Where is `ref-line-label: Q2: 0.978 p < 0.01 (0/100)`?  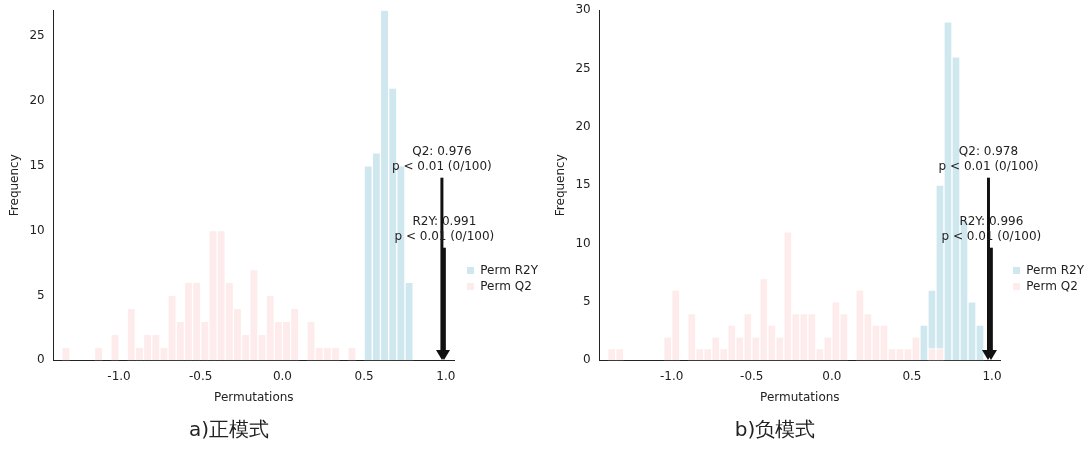 ref-line-label: Q2: 0.978 p < 0.01 (0/100) is located at coordinates (988, 158).